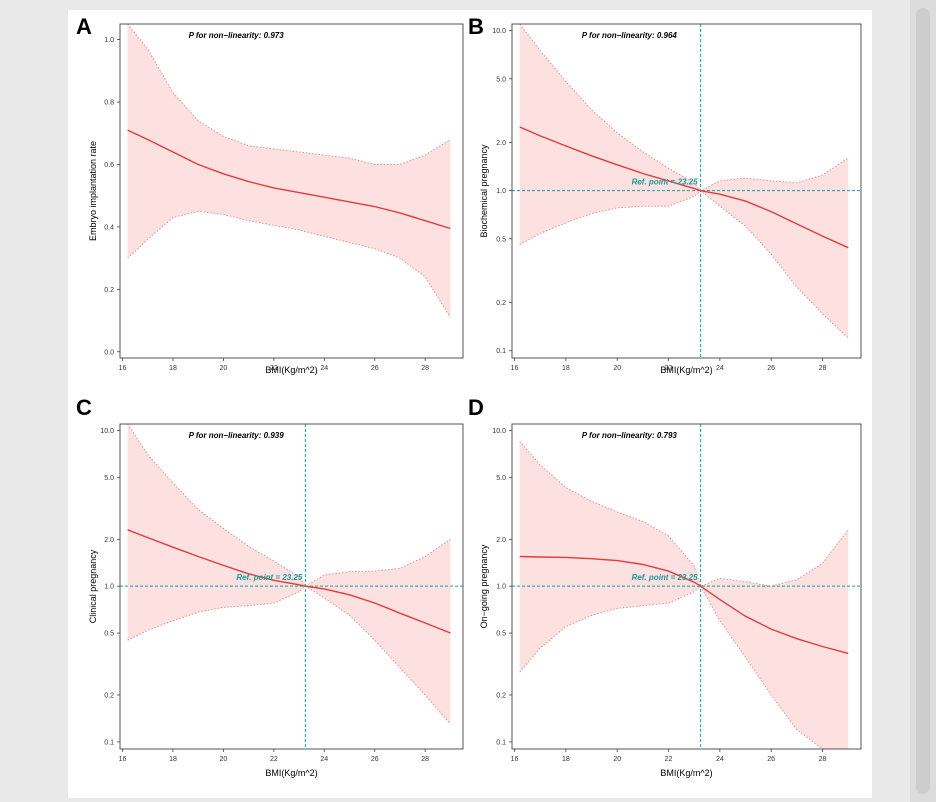 Image resolution: width=936 pixels, height=802 pixels. What do you see at coordinates (237, 35) in the screenshot?
I see `nonlinearity-annotation: P for non−linearity: 0.973` at bounding box center [237, 35].